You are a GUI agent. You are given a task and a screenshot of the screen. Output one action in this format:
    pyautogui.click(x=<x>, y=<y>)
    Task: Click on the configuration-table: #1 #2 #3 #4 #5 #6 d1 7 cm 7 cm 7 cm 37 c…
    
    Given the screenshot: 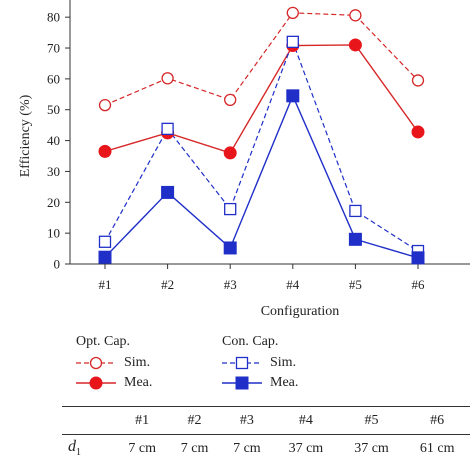 What is the action you would take?
    pyautogui.click(x=266, y=434)
    